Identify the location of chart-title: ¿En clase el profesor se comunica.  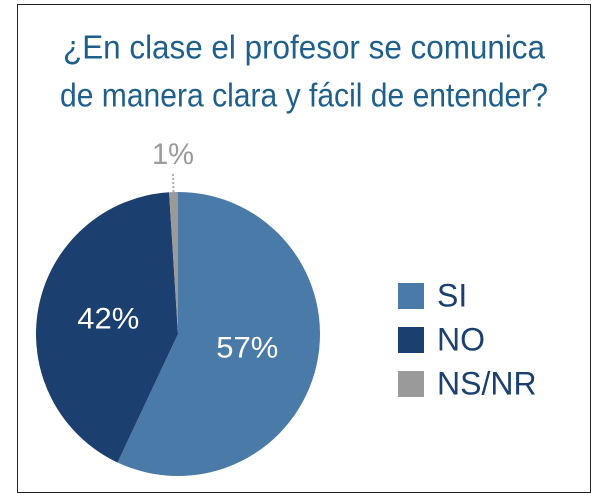
(304, 47).